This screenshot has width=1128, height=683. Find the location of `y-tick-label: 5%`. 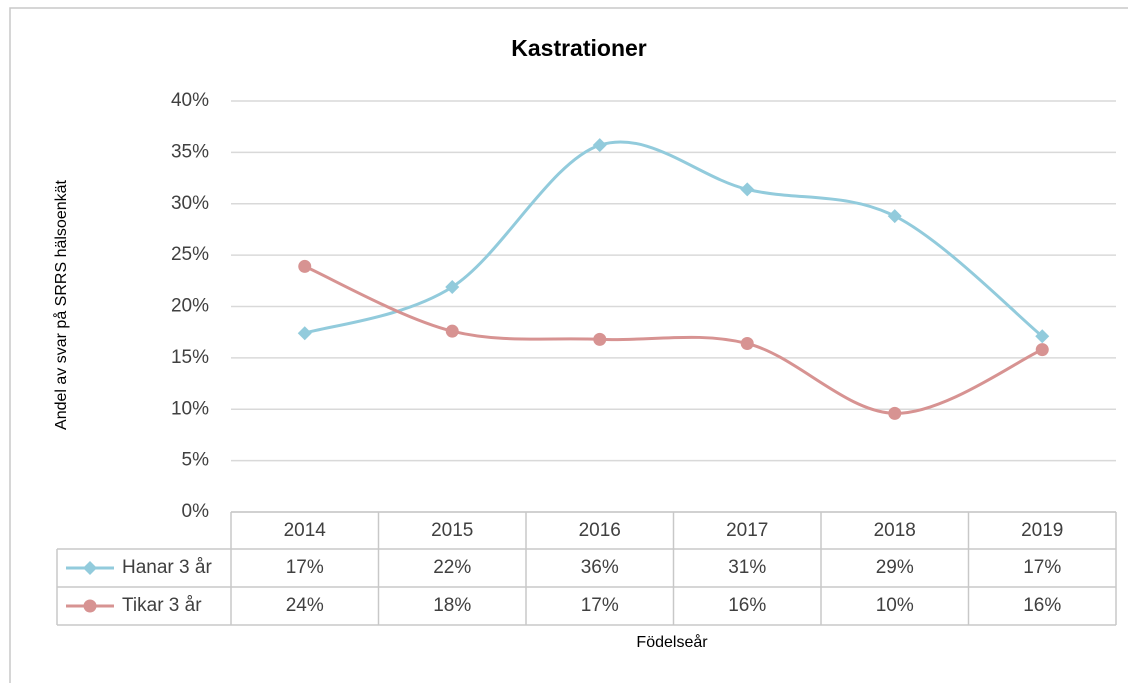

y-tick-label: 5% is located at coordinates (196, 460).